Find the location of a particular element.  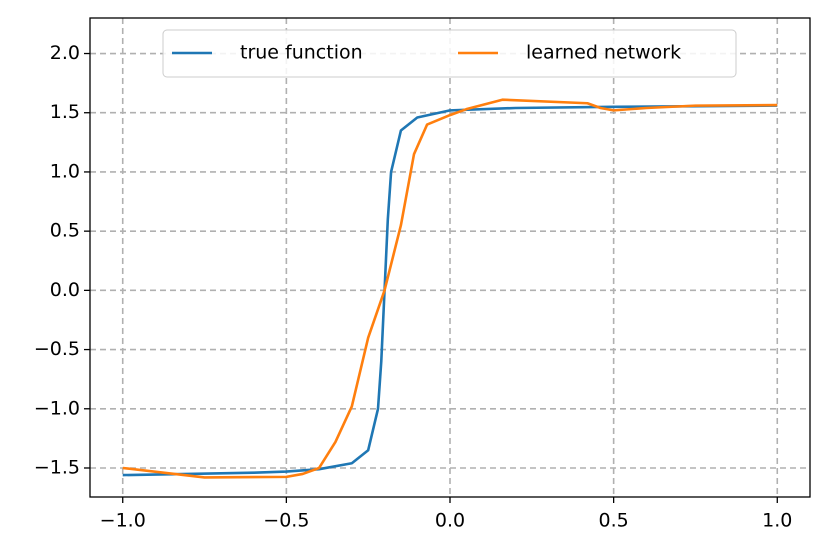

legend-label: learned network is located at coordinates (603, 53).